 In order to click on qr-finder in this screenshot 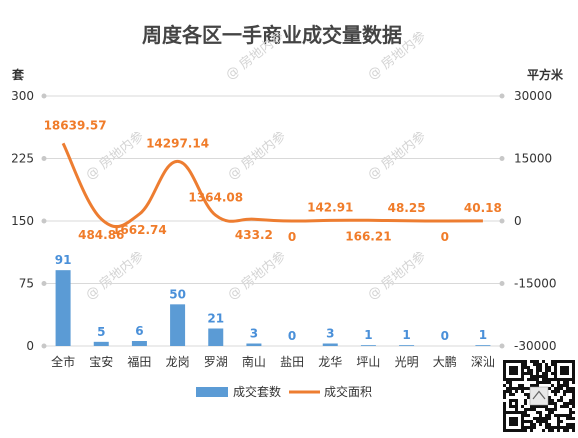, I will do `click(513, 370)`.